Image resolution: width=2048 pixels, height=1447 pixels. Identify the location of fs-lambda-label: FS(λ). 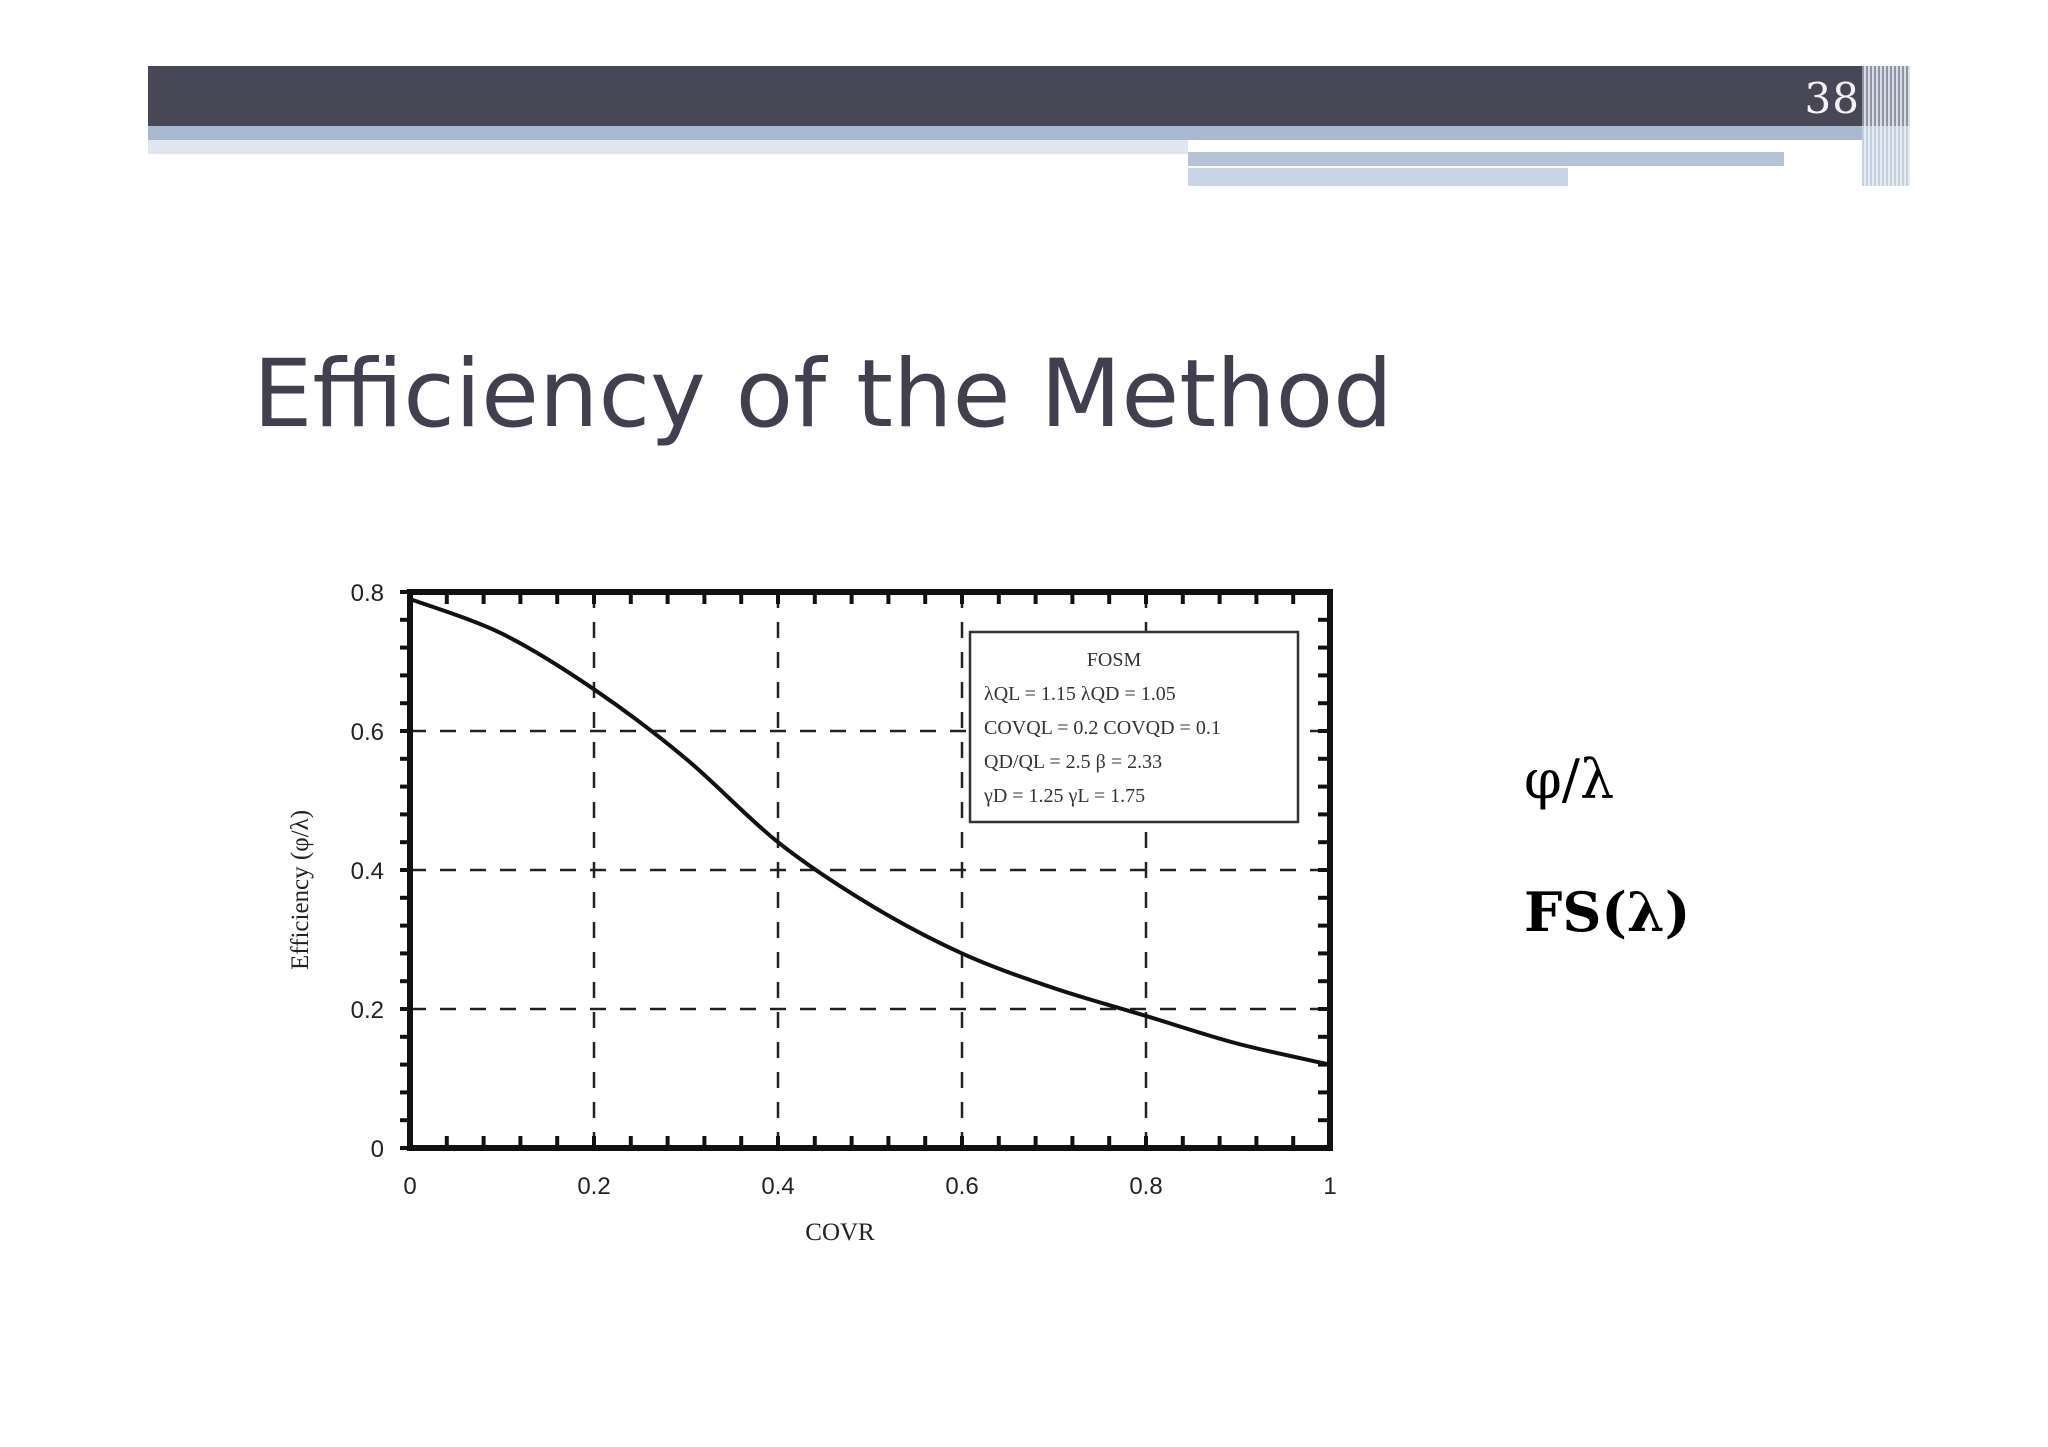
(1607, 912).